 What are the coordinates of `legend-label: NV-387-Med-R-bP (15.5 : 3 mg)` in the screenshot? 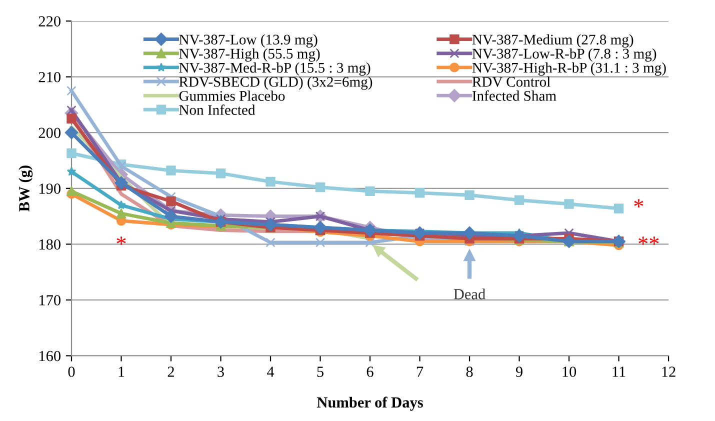 It's located at (274, 69).